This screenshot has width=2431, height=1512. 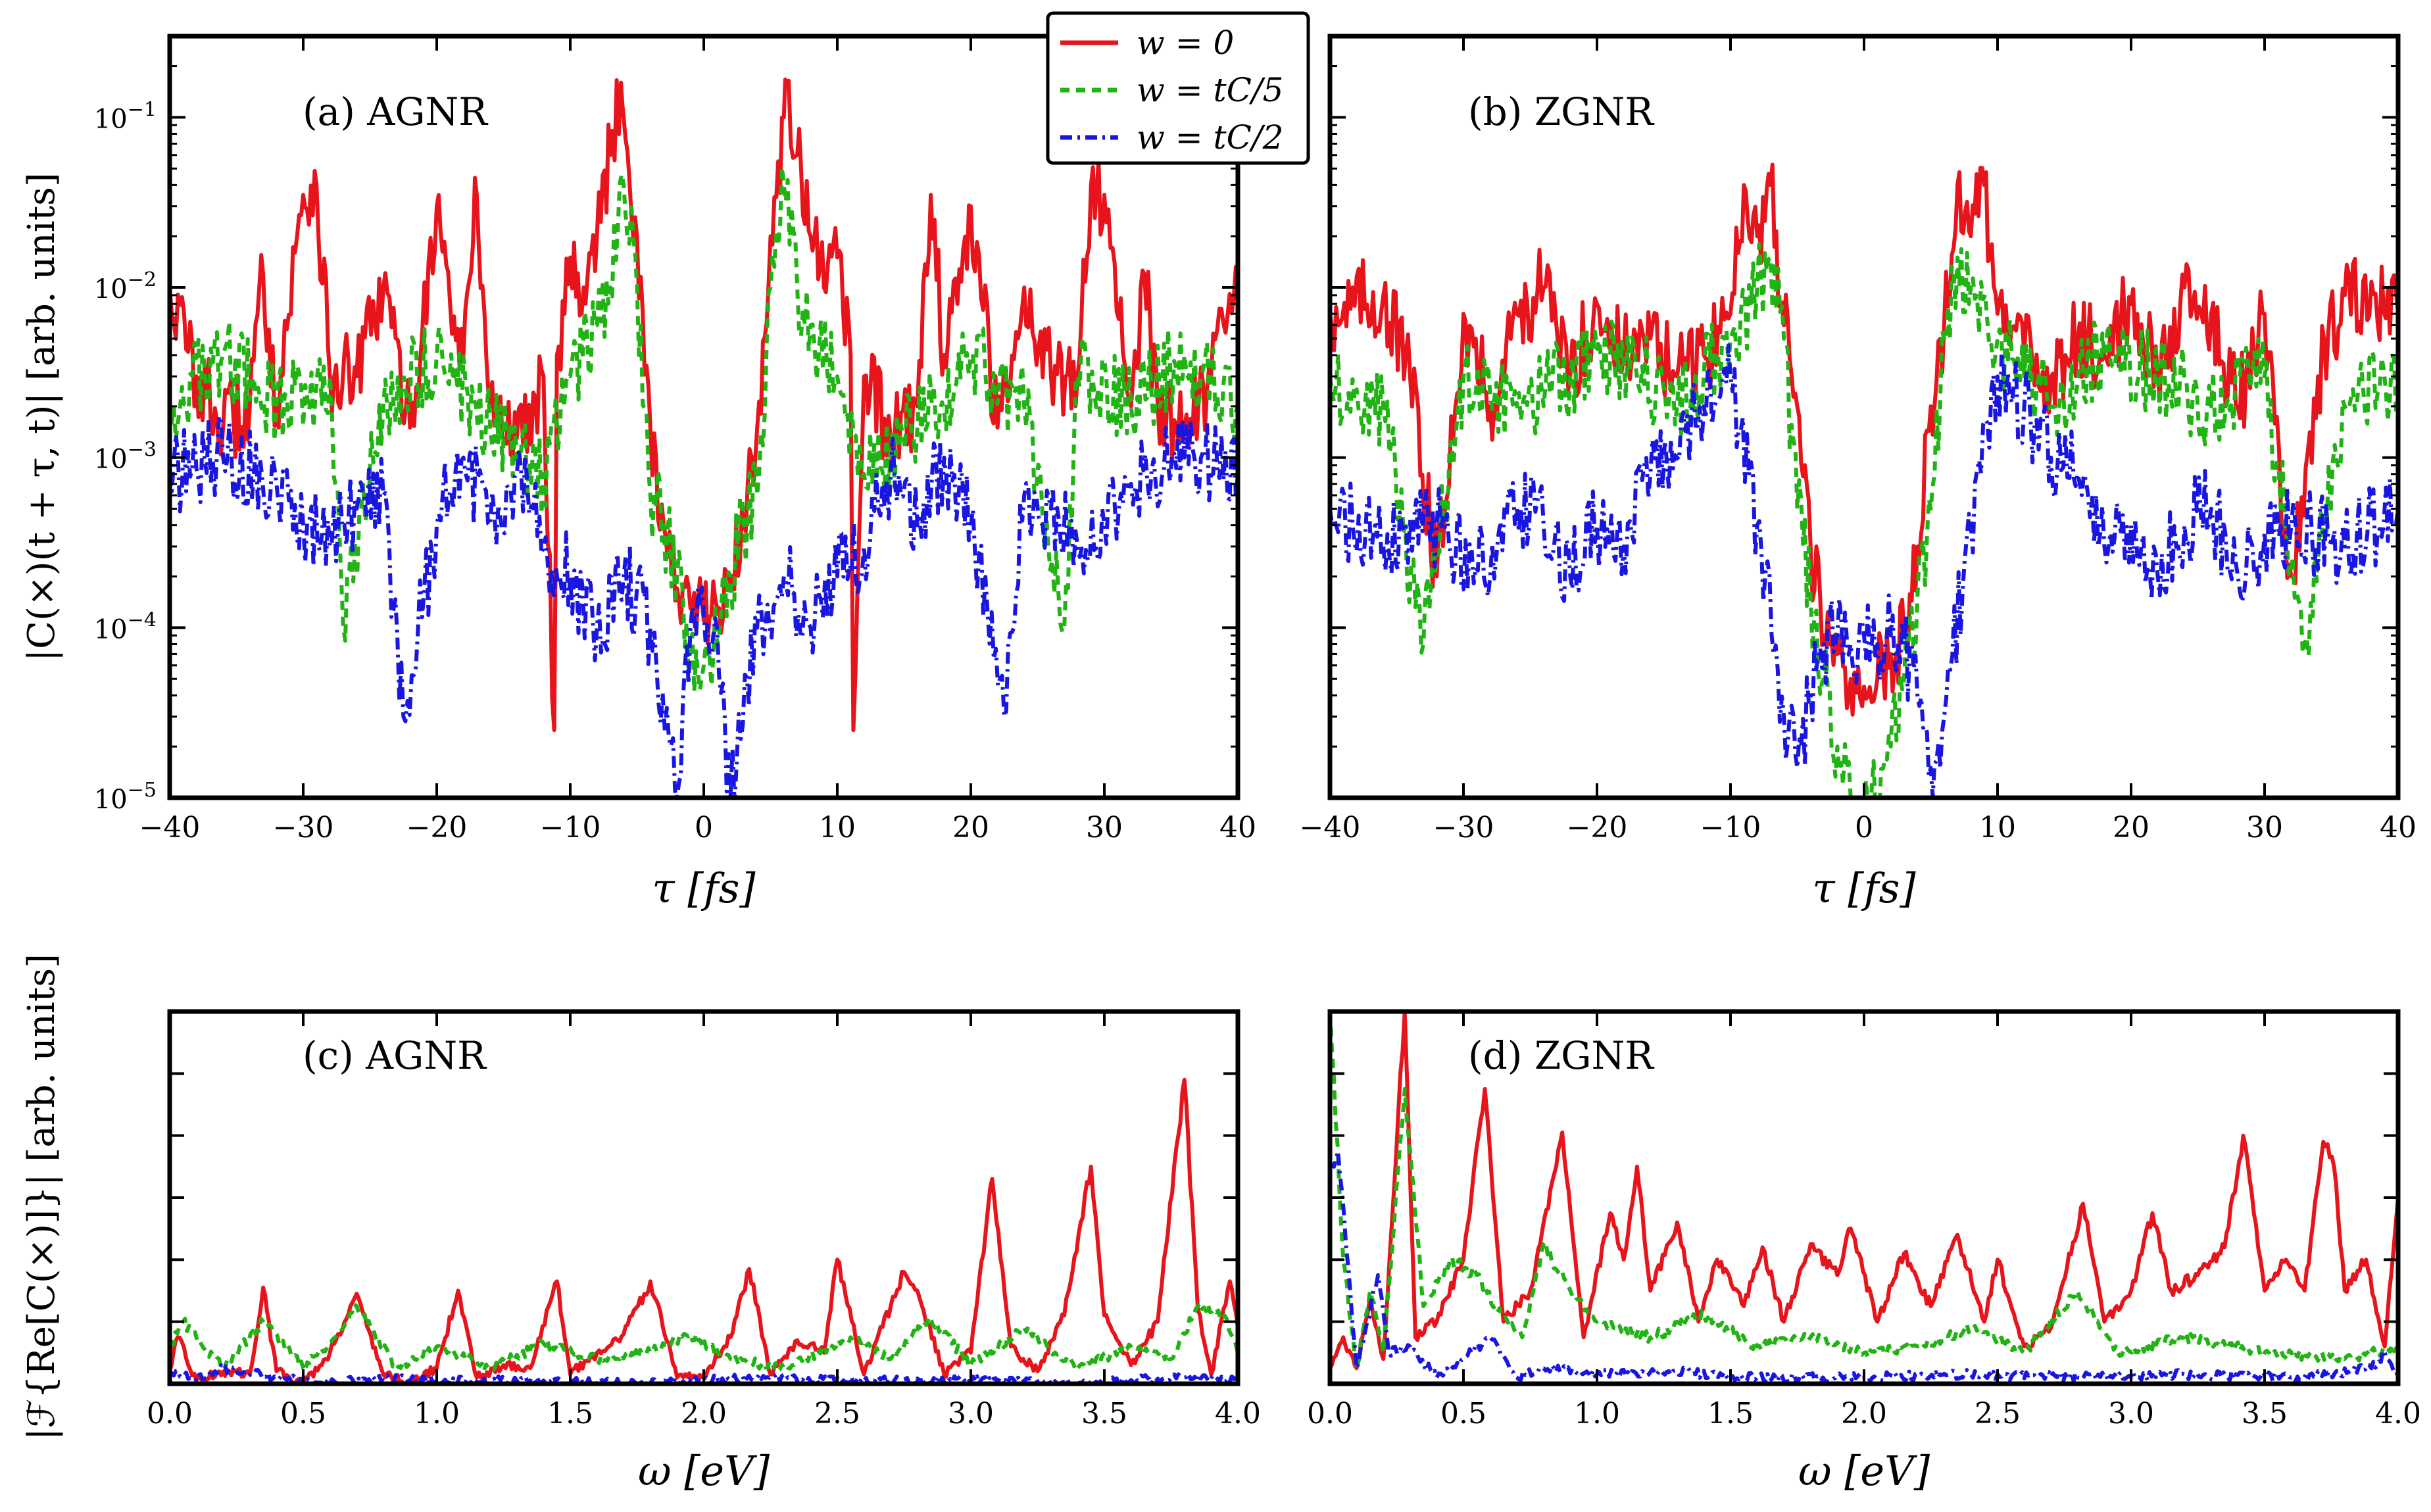 I want to click on panel-c-xtick-label-6: 3.0, so click(x=971, y=1413).